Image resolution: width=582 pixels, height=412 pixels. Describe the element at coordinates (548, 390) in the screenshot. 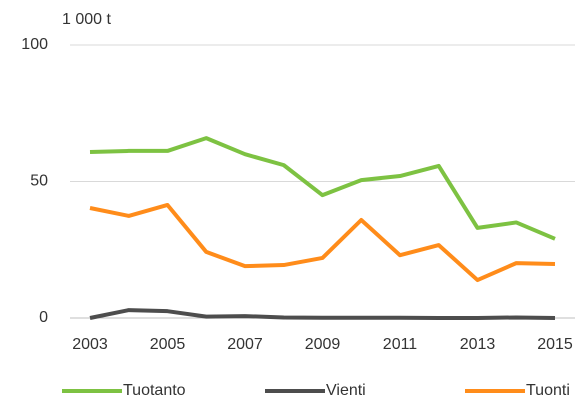

I see `legend-label: Tuonti` at that location.